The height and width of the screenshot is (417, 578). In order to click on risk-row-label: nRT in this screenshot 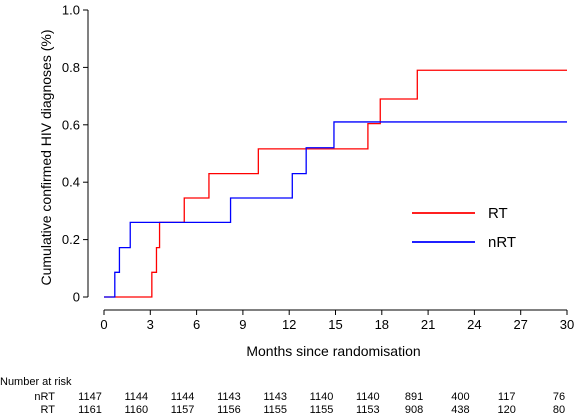, I will do `click(44, 397)`.